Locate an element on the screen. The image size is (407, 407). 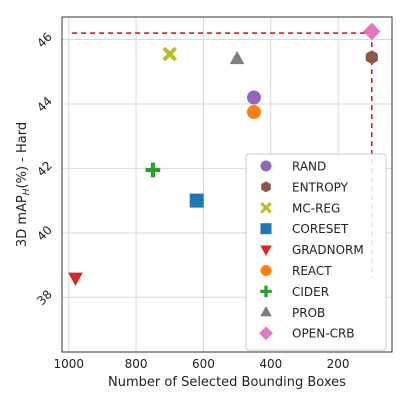
x-tick-label: 1000 is located at coordinates (68, 364).